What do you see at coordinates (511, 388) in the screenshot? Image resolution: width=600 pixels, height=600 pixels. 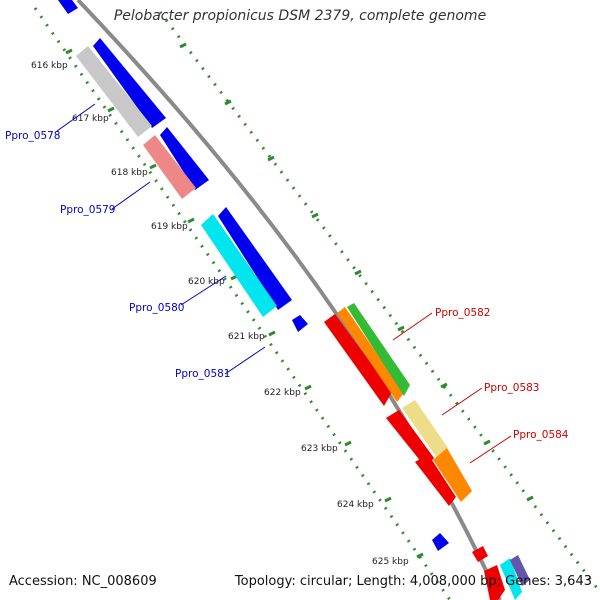 I see `gene-label-Ppro_0583: Ppro_0583` at bounding box center [511, 388].